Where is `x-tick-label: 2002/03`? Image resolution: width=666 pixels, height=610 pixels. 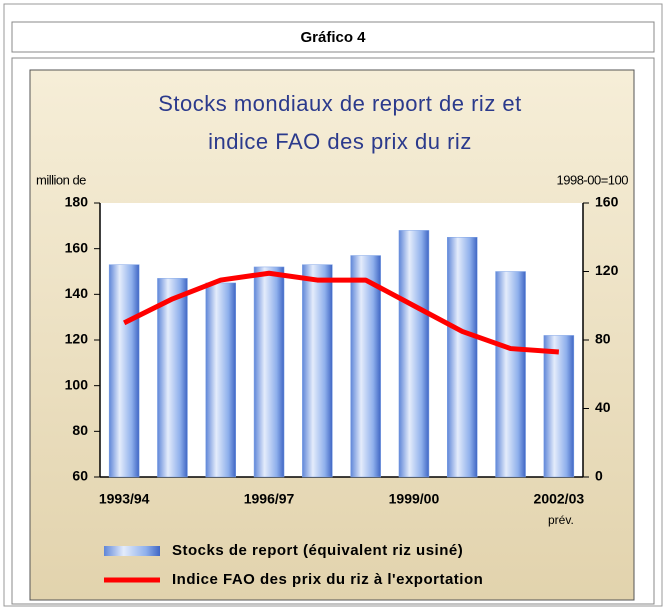
x-tick-label: 2002/03 is located at coordinates (559, 499).